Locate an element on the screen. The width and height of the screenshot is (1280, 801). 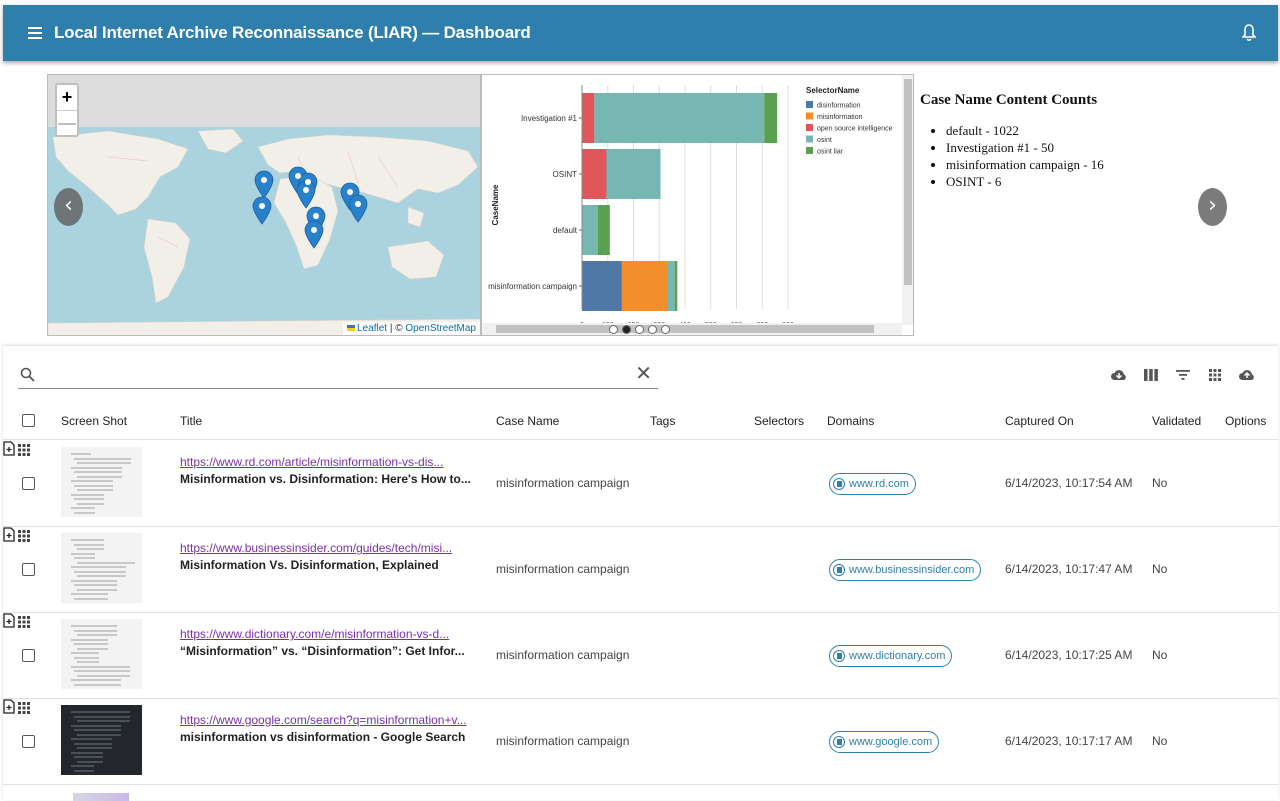
zoom-in-button: + is located at coordinates (67, 97).